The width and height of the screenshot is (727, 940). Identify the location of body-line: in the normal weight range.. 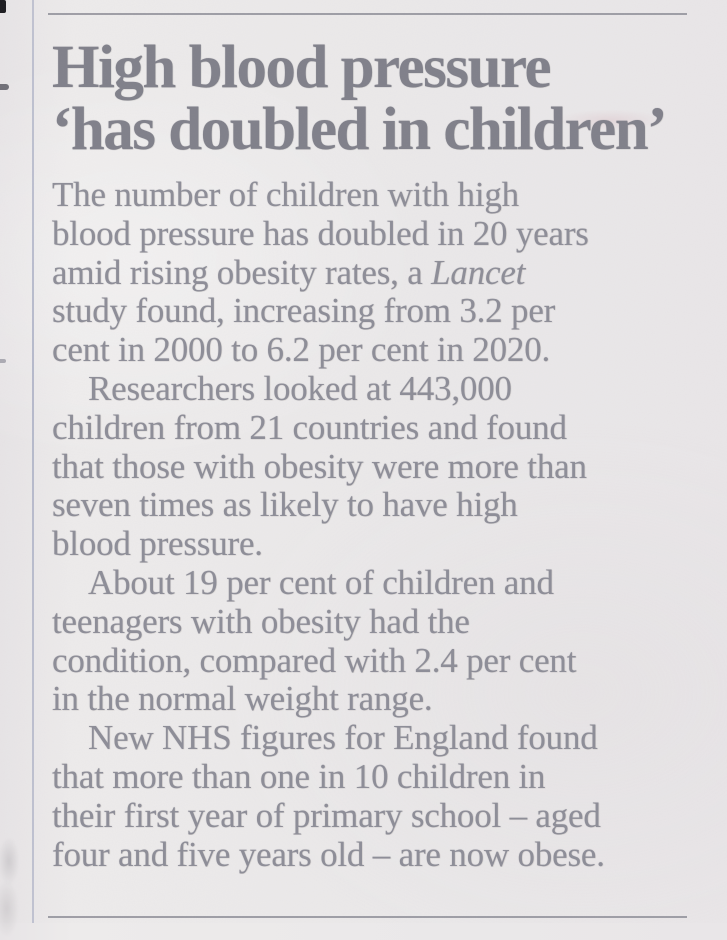
(242, 699).